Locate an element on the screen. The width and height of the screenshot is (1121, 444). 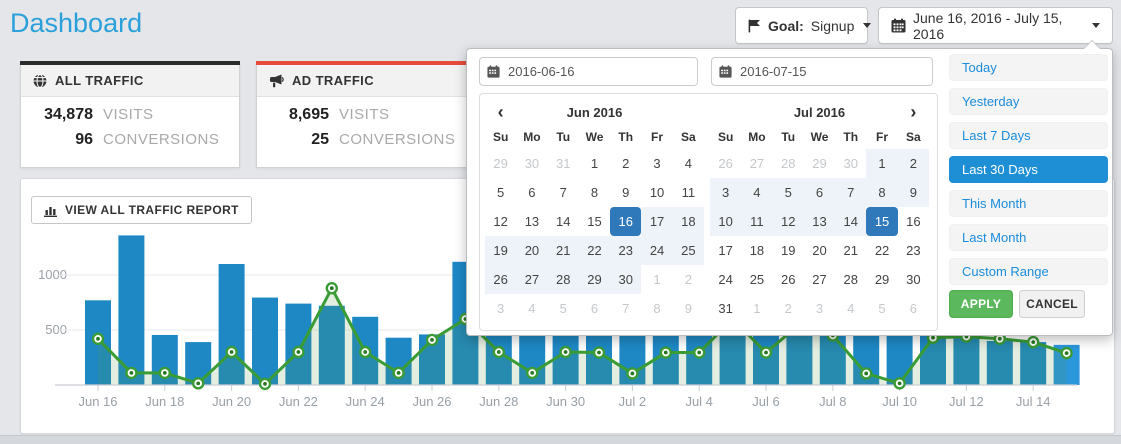
daterange-button: June 16, 2016 - July 15, 2016 is located at coordinates (995, 25).